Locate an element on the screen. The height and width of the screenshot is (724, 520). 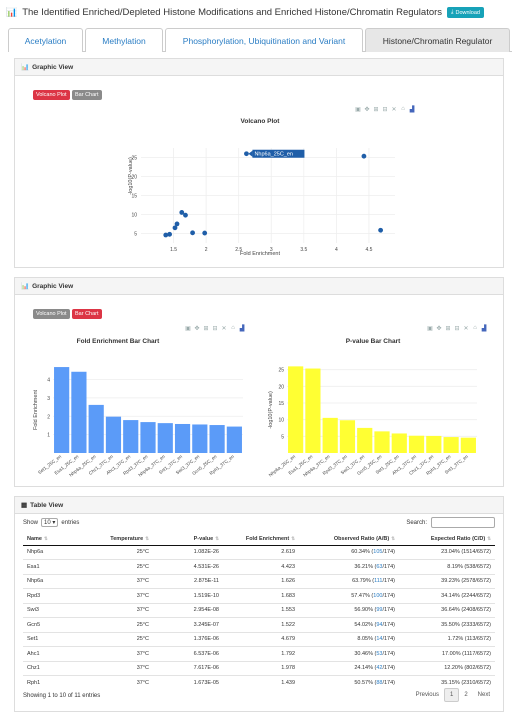
observed-percent: 50.57% ( is located at coordinates (365, 683).